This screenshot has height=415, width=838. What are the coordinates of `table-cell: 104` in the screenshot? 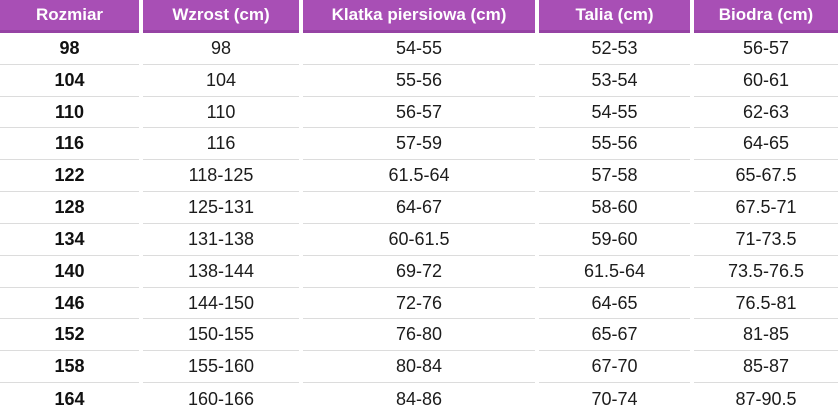 It's located at (221, 81).